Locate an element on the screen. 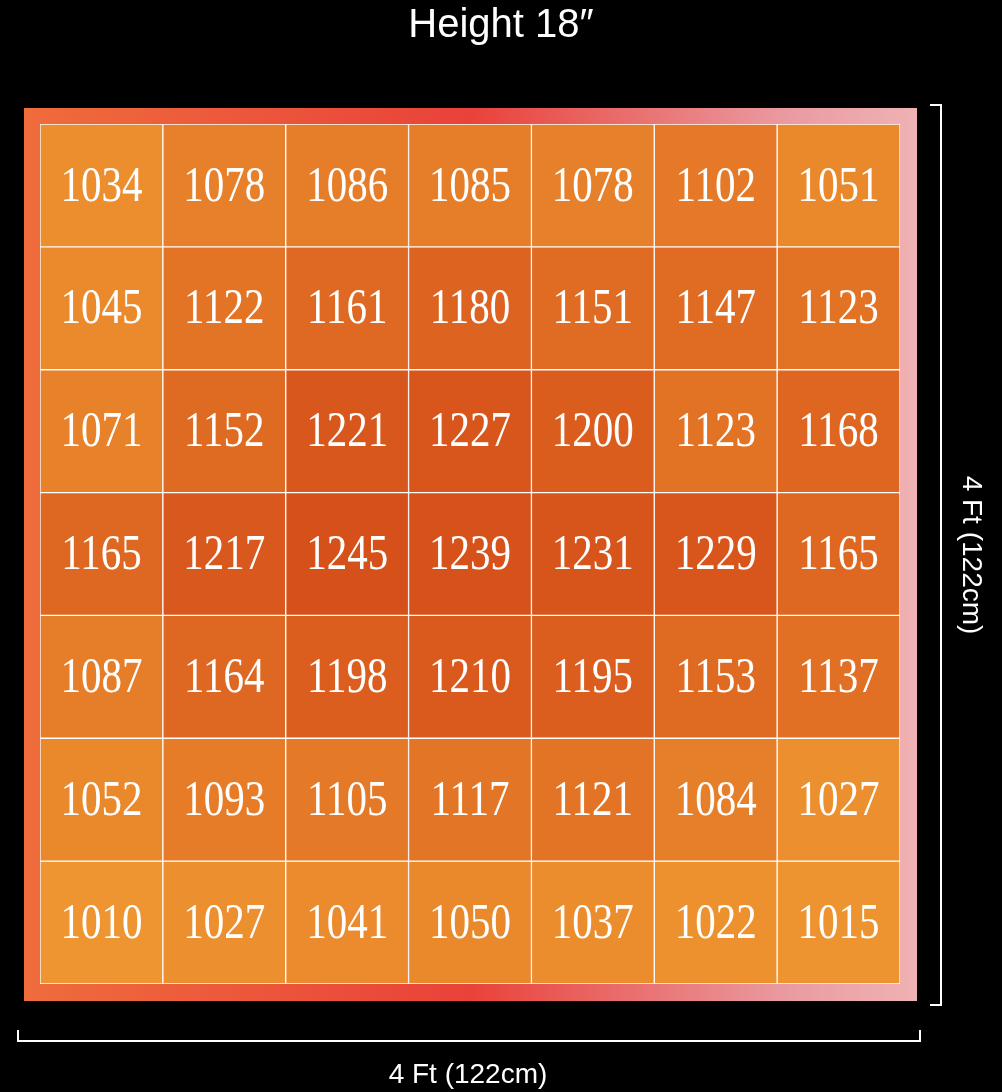 This screenshot has width=1002, height=1092. data-label: 1045 is located at coordinates (101, 306).